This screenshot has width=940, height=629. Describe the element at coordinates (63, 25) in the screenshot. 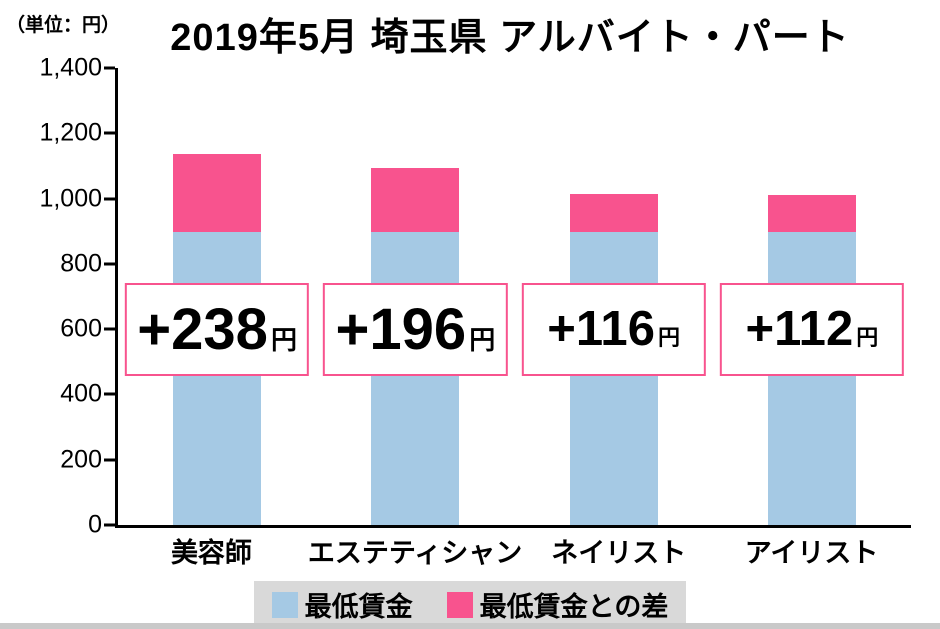

I see `unit-label: （単位：円）` at that location.